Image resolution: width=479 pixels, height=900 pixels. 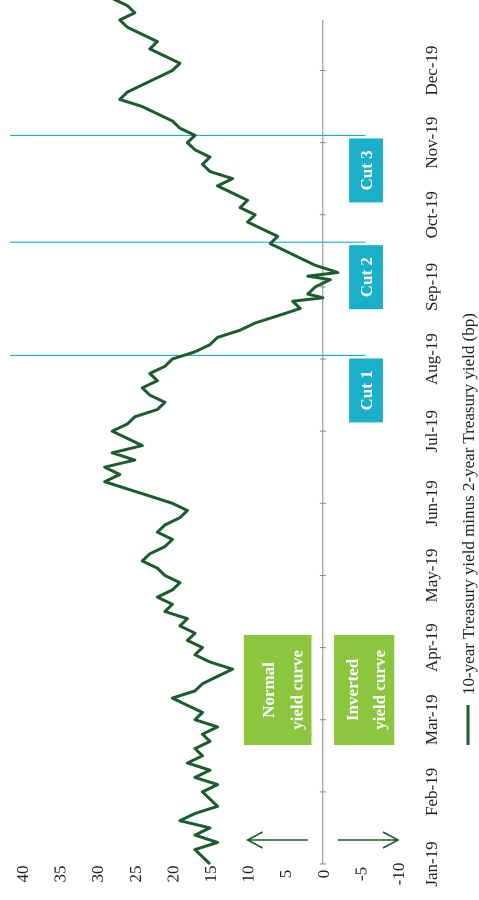 What do you see at coordinates (431, 70) in the screenshot?
I see `x-tick-label: Dec-19` at bounding box center [431, 70].